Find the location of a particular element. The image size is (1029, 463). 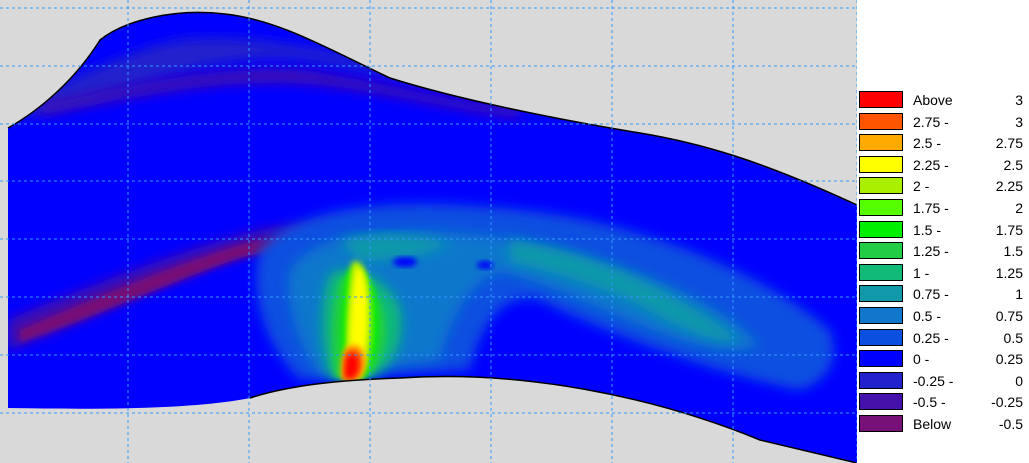

legend-label-low: -0.5 - is located at coordinates (929, 402).